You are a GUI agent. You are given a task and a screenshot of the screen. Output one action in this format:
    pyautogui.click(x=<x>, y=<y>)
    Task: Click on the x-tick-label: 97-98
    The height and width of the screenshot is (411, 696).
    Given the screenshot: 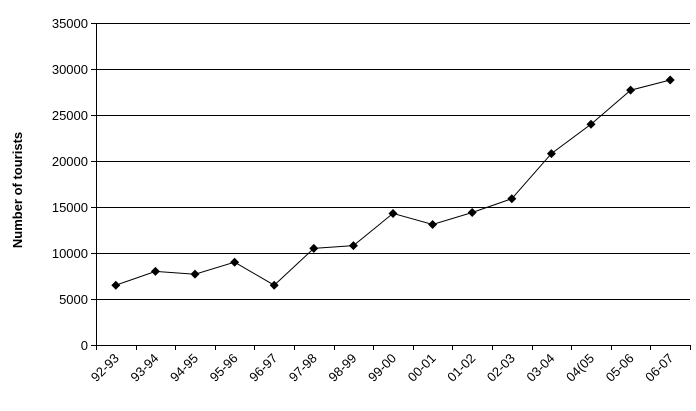 What is the action you would take?
    pyautogui.click(x=303, y=368)
    